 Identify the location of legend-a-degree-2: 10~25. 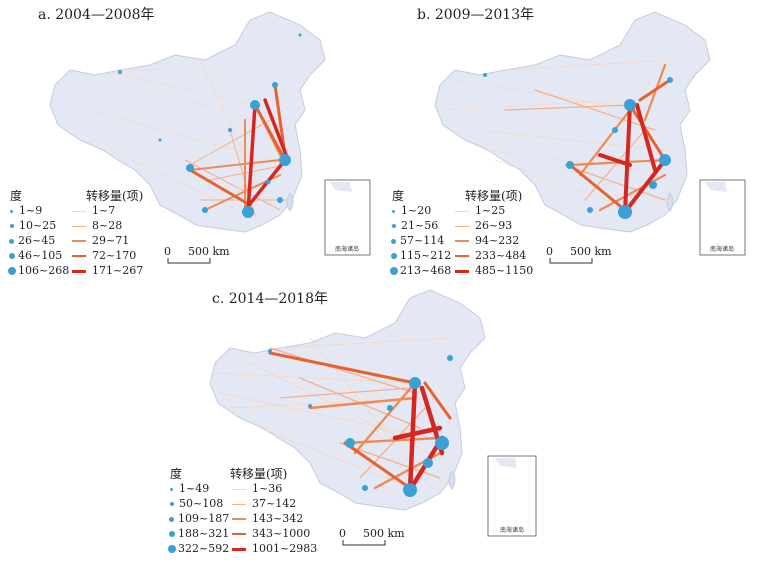
(32, 225).